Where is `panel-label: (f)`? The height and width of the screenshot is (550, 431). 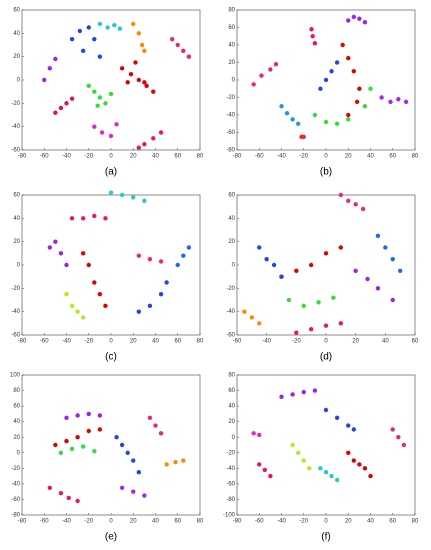
panel-label: (f) is located at coordinates (325, 537).